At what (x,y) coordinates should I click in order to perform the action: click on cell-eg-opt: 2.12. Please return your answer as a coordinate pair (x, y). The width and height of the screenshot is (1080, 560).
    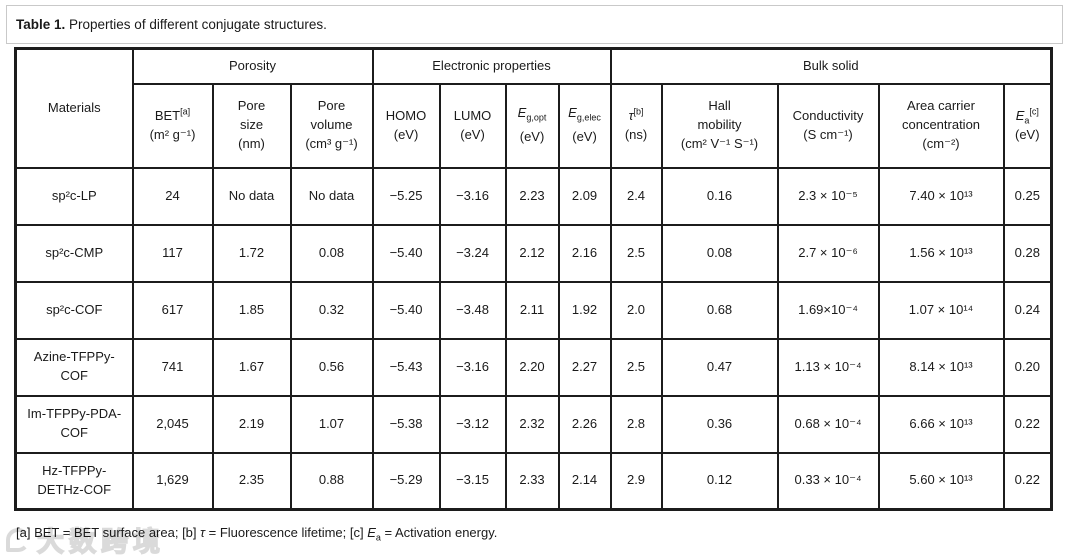
    Looking at the image, I should click on (532, 253).